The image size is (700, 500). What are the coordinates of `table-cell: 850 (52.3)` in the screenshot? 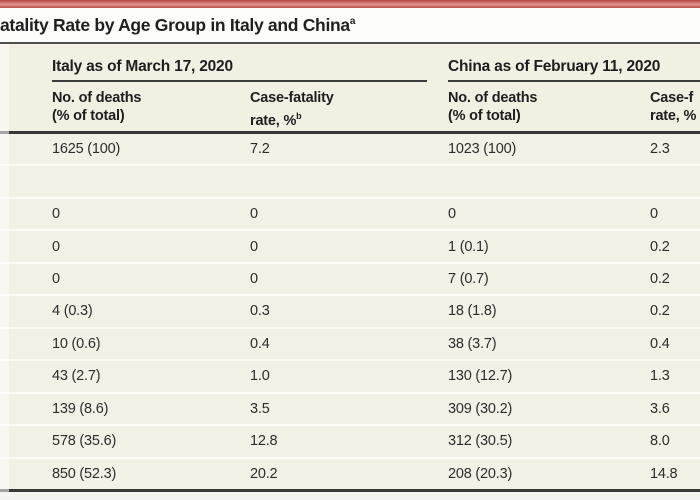 It's located at (84, 473).